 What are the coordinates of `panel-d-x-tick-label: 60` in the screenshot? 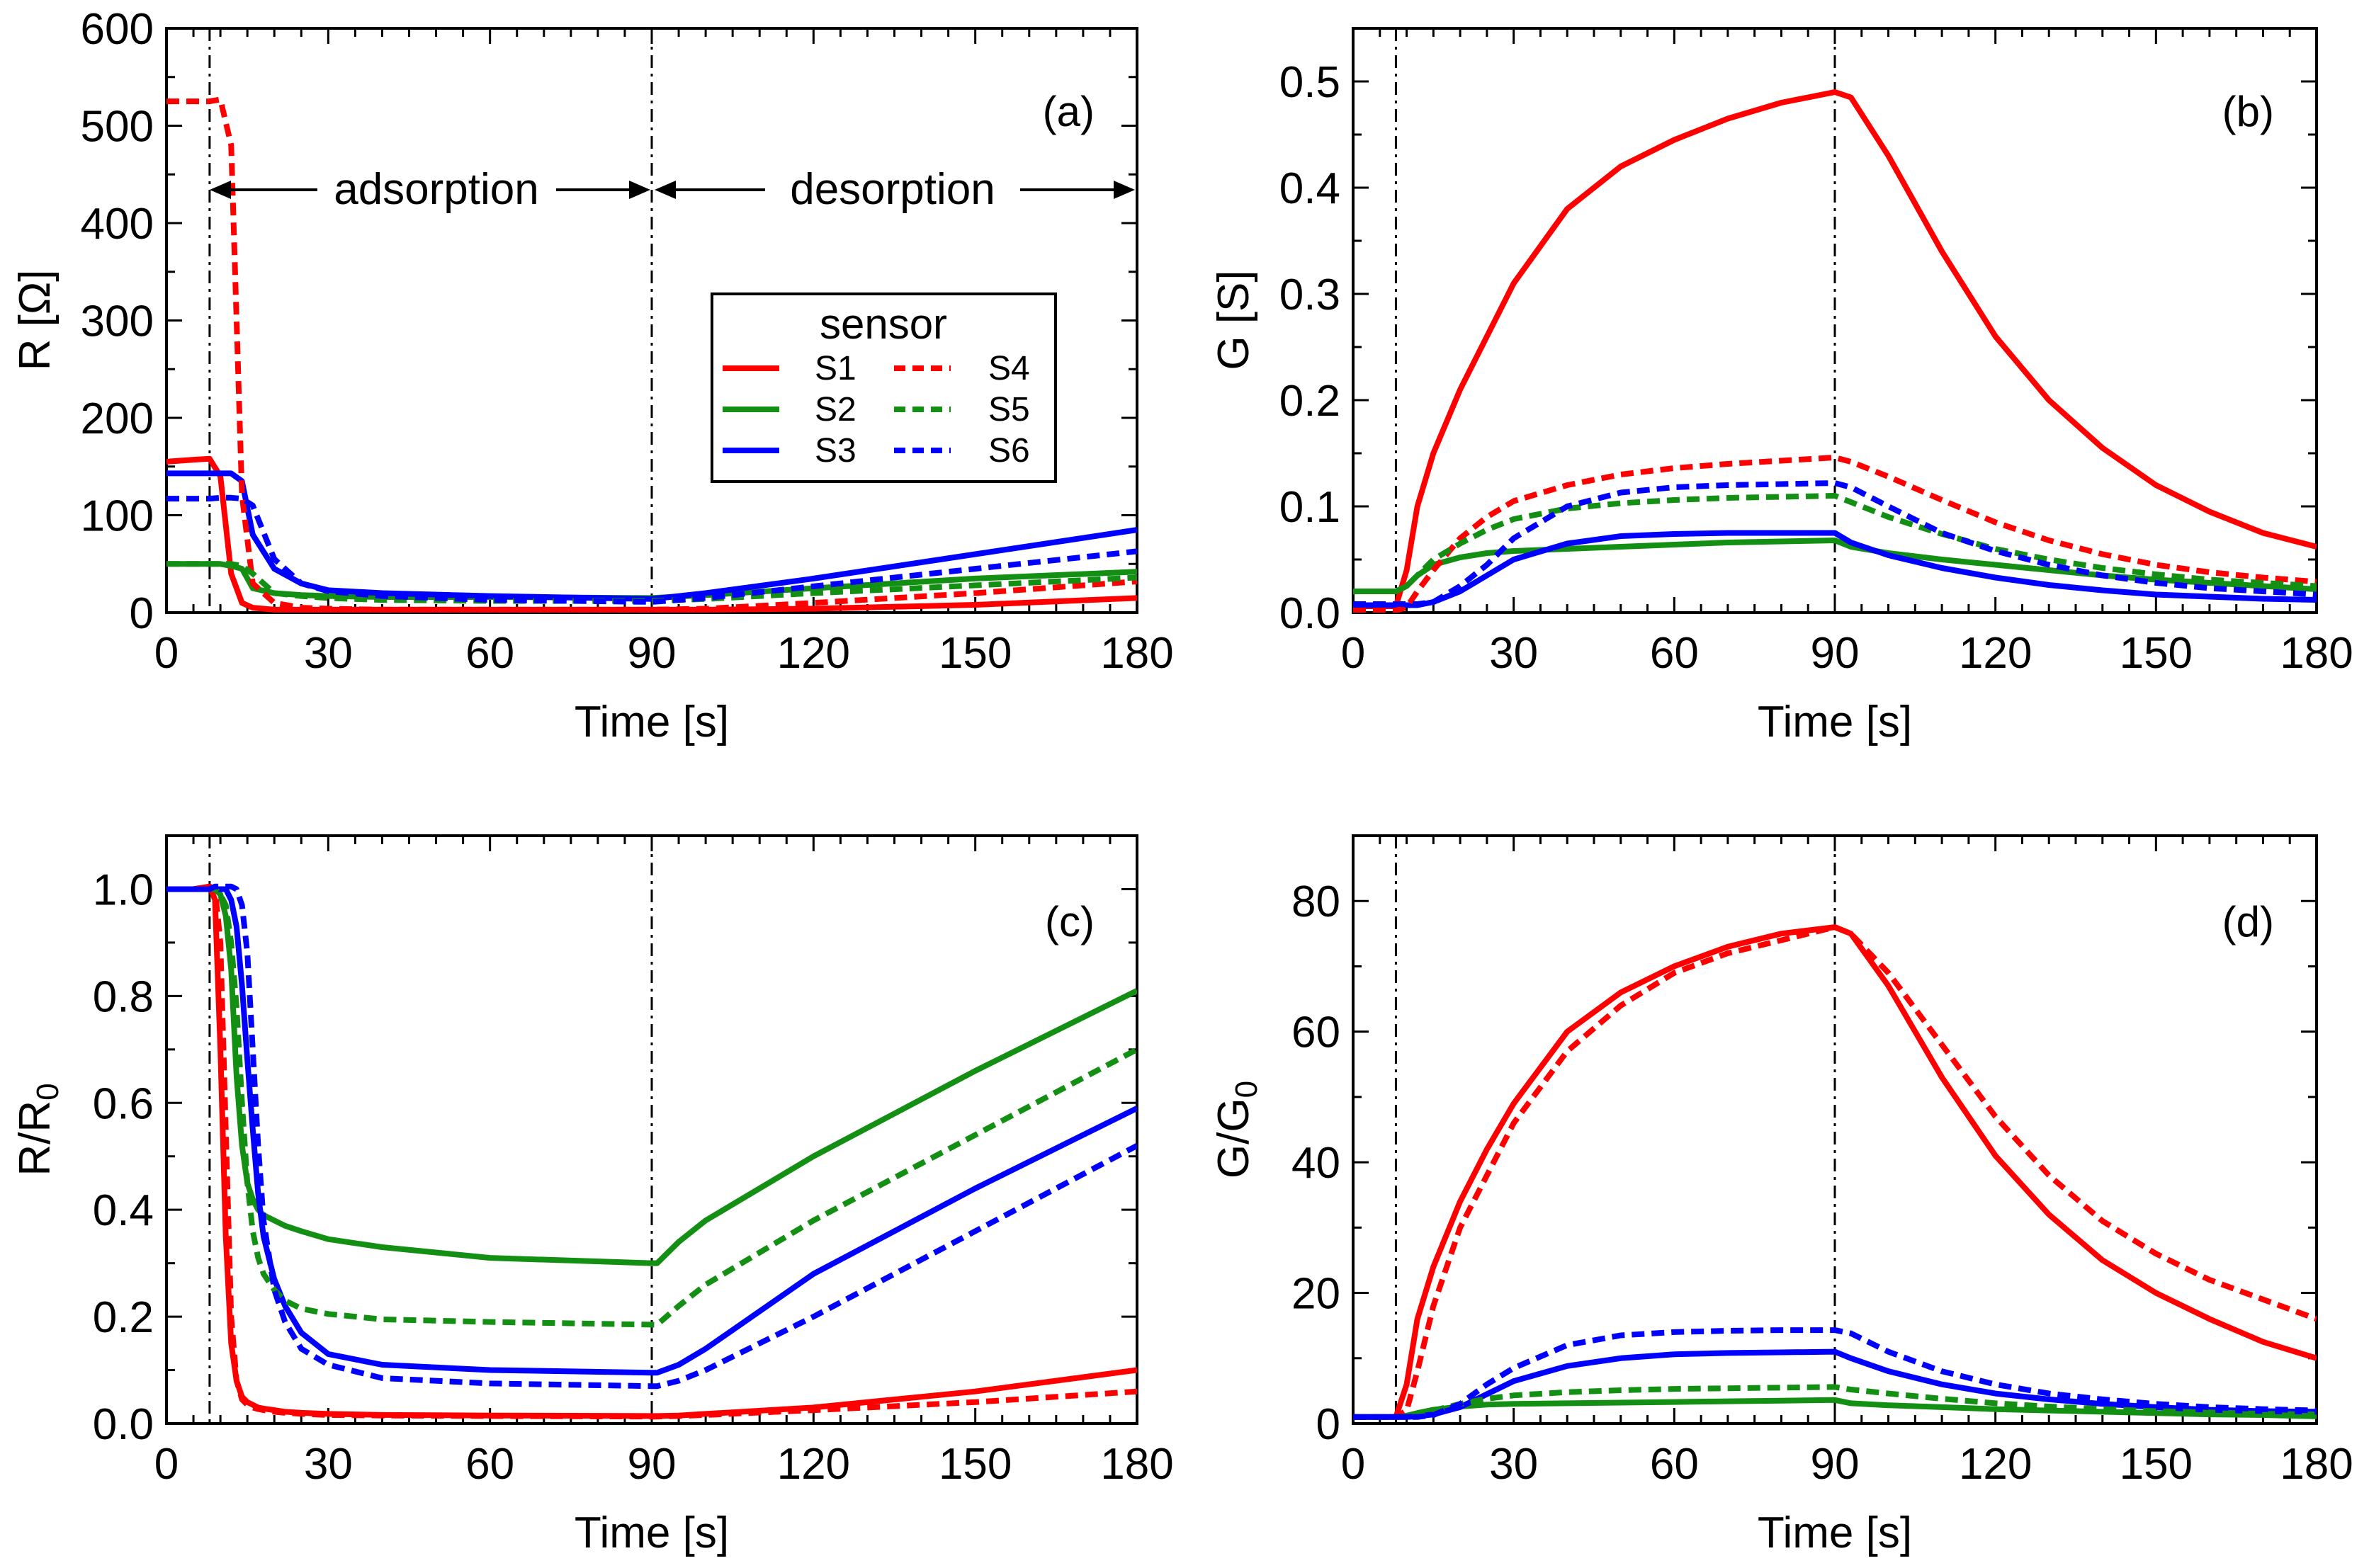 It's located at (1674, 1465).